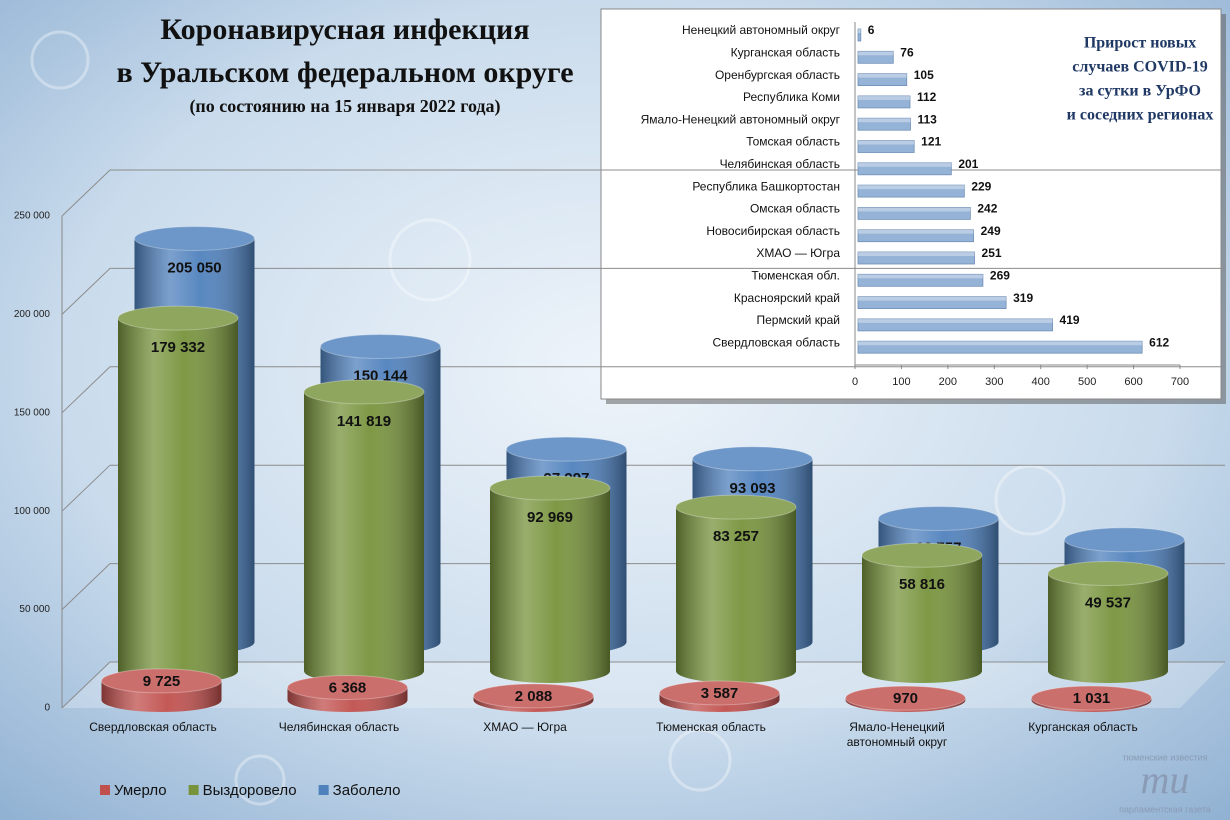 Image resolution: width=1230 pixels, height=820 pixels. Describe the element at coordinates (339, 727) in the screenshot. I see `x-tick-label: Челябинская область` at that location.